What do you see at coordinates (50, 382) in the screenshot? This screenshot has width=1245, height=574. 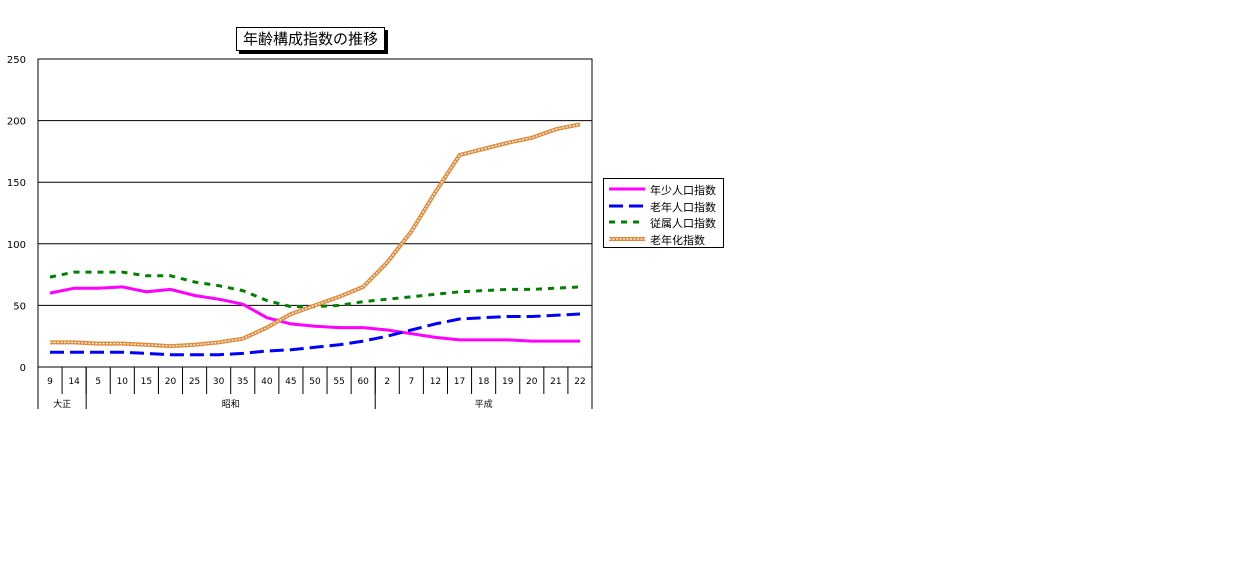 I see `x-tick-label: 9` at bounding box center [50, 382].